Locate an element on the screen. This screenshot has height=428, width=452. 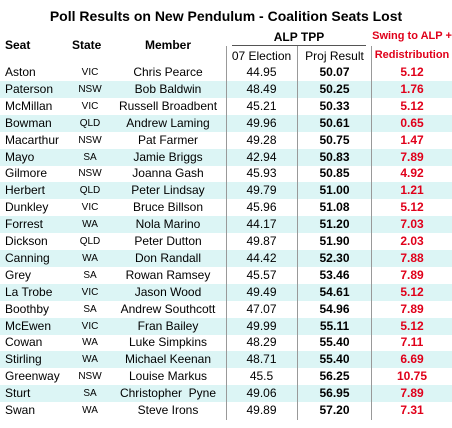
seat: Forrest is located at coordinates (24, 224).